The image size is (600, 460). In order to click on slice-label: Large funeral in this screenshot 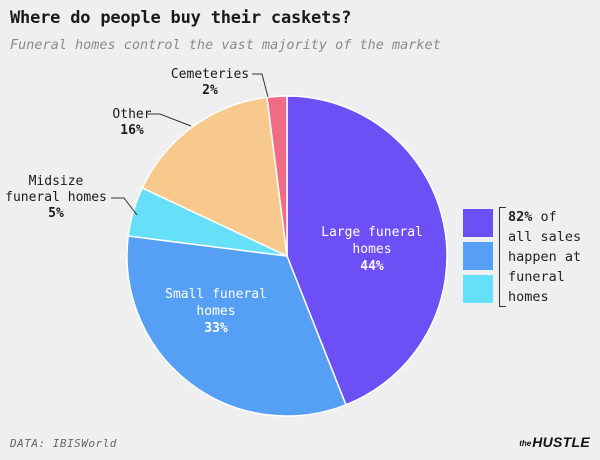, I will do `click(372, 232)`.